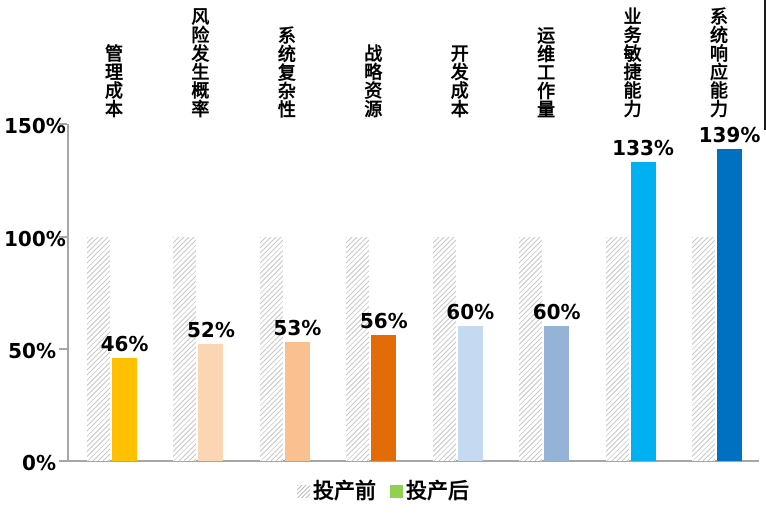 This screenshot has width=766, height=516. I want to click on legend-label-after: 投产后, so click(437, 491).